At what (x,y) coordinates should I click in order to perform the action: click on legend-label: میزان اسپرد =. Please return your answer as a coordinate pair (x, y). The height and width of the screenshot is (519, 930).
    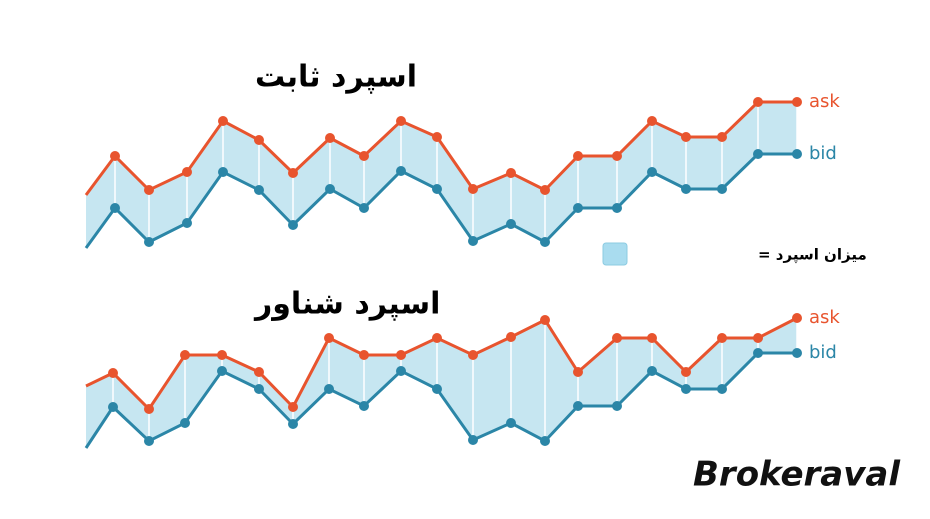
    Looking at the image, I should click on (812, 255).